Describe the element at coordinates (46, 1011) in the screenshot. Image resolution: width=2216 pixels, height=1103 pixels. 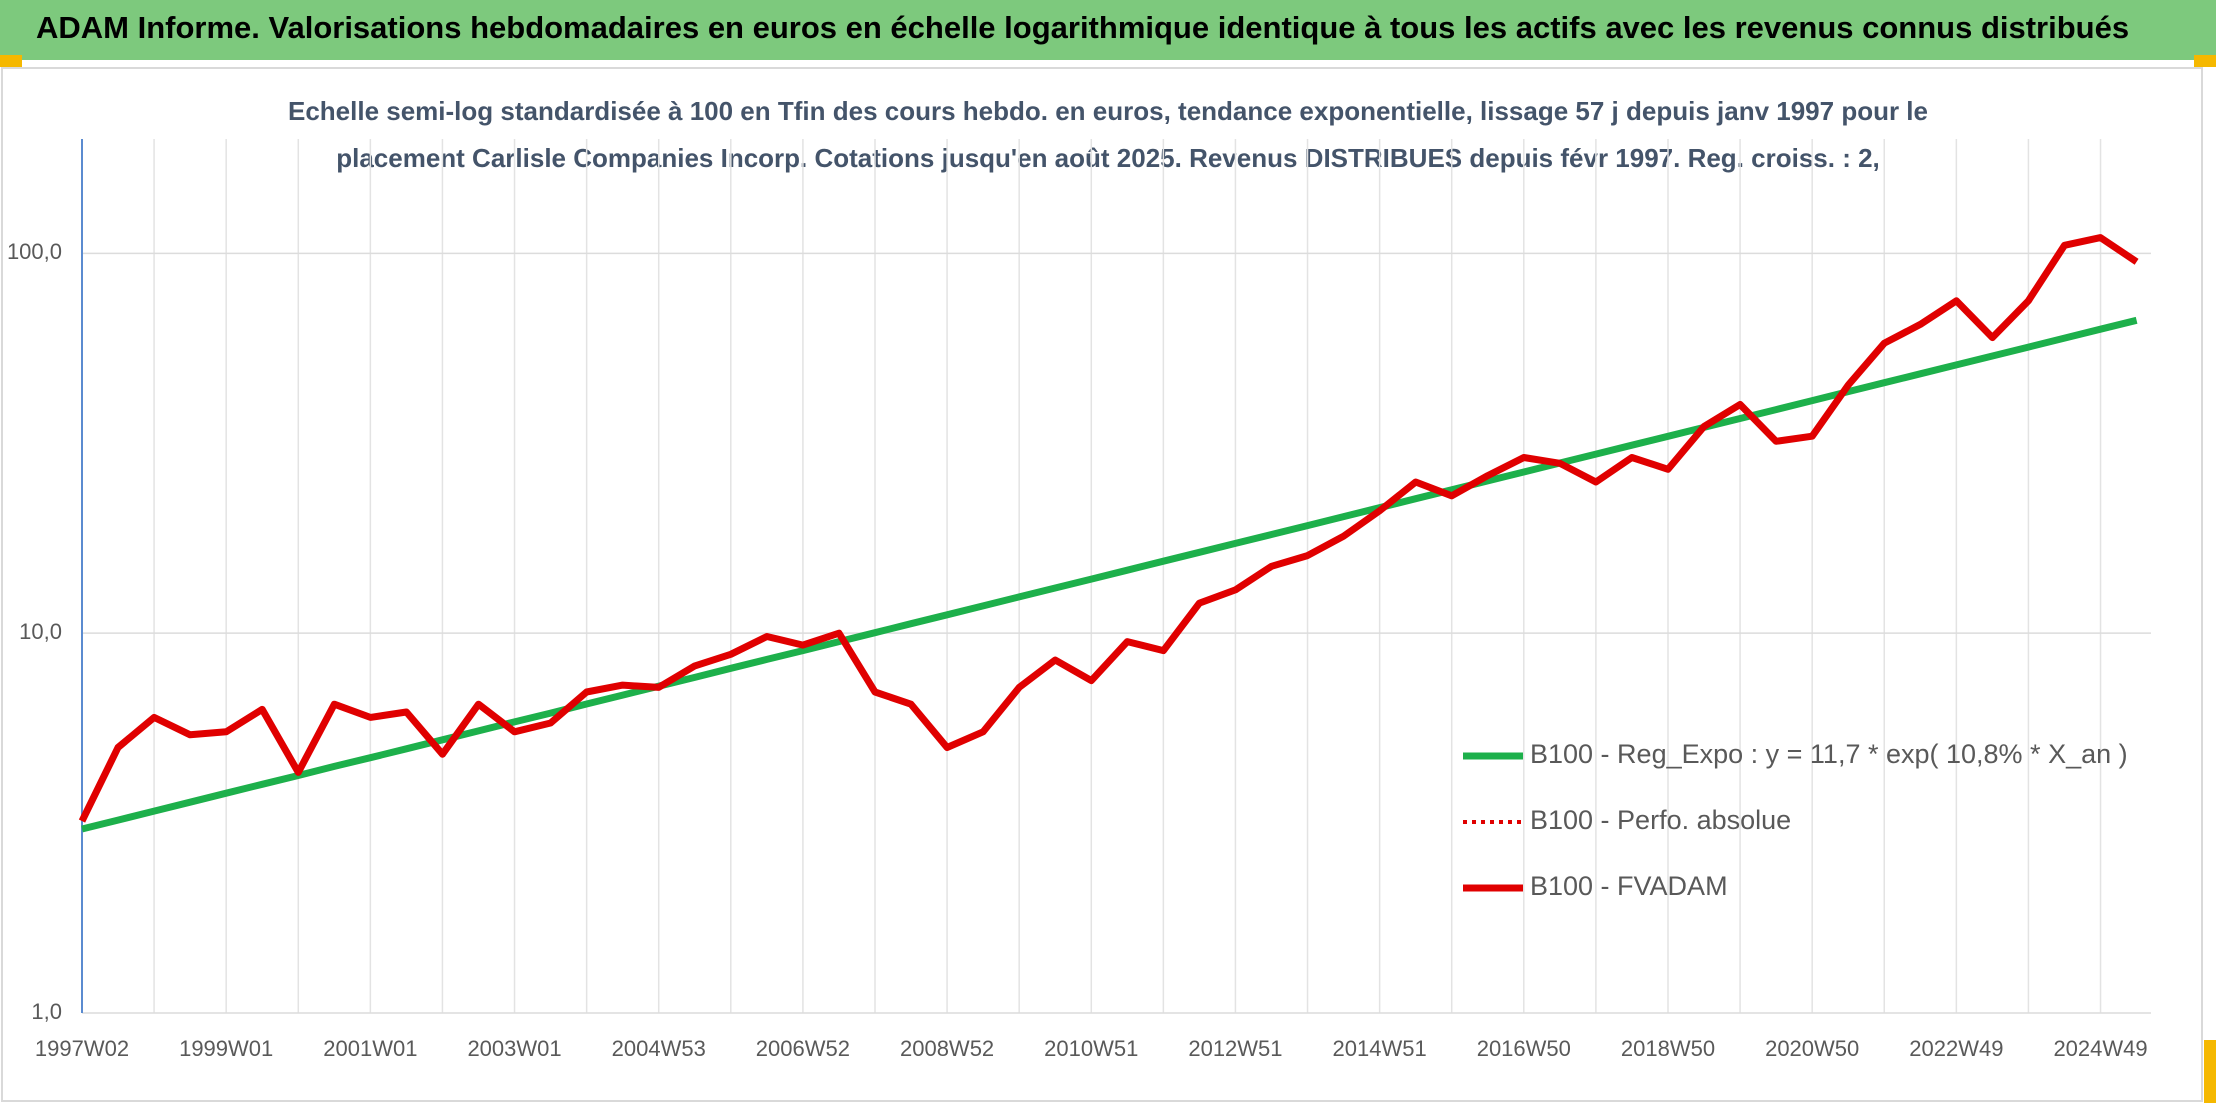
I see `y-tick-label: 1,0` at that location.